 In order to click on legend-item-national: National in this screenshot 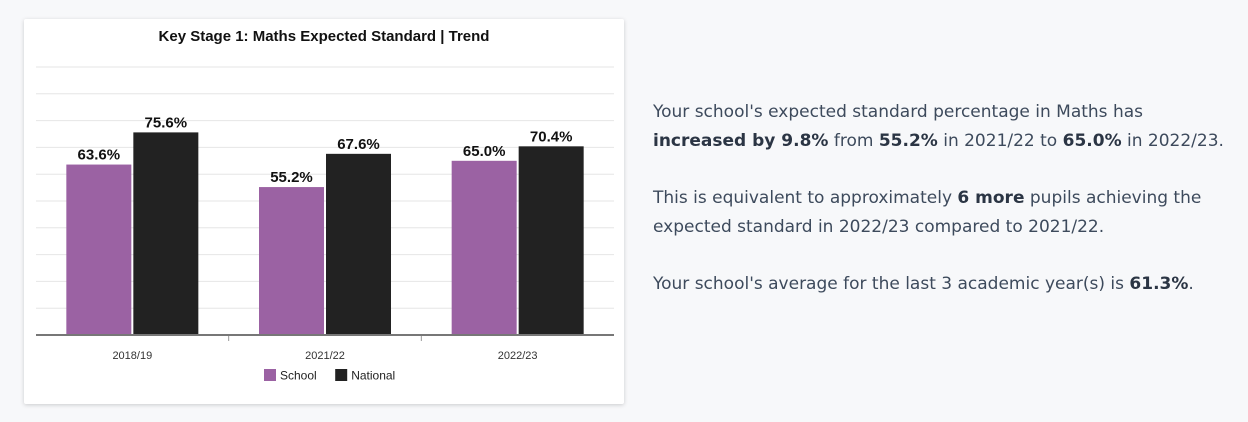, I will do `click(373, 376)`.